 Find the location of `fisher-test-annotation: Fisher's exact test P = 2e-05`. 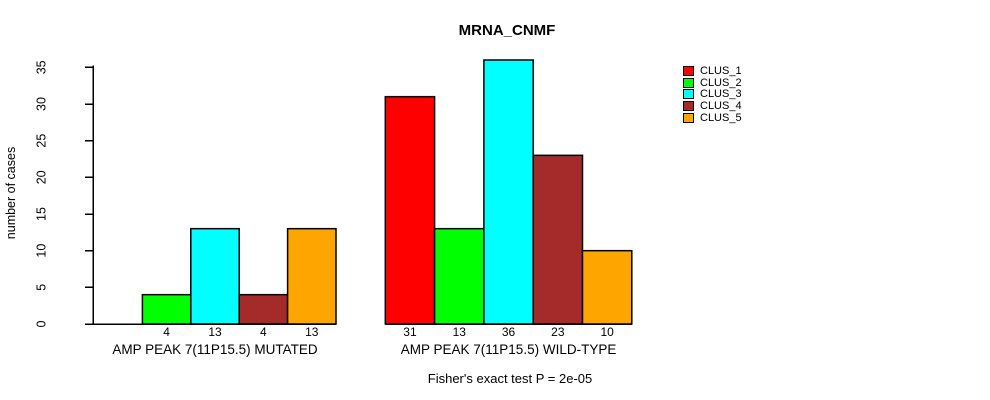

fisher-test-annotation: Fisher's exact test P = 2e-05 is located at coordinates (510, 378).